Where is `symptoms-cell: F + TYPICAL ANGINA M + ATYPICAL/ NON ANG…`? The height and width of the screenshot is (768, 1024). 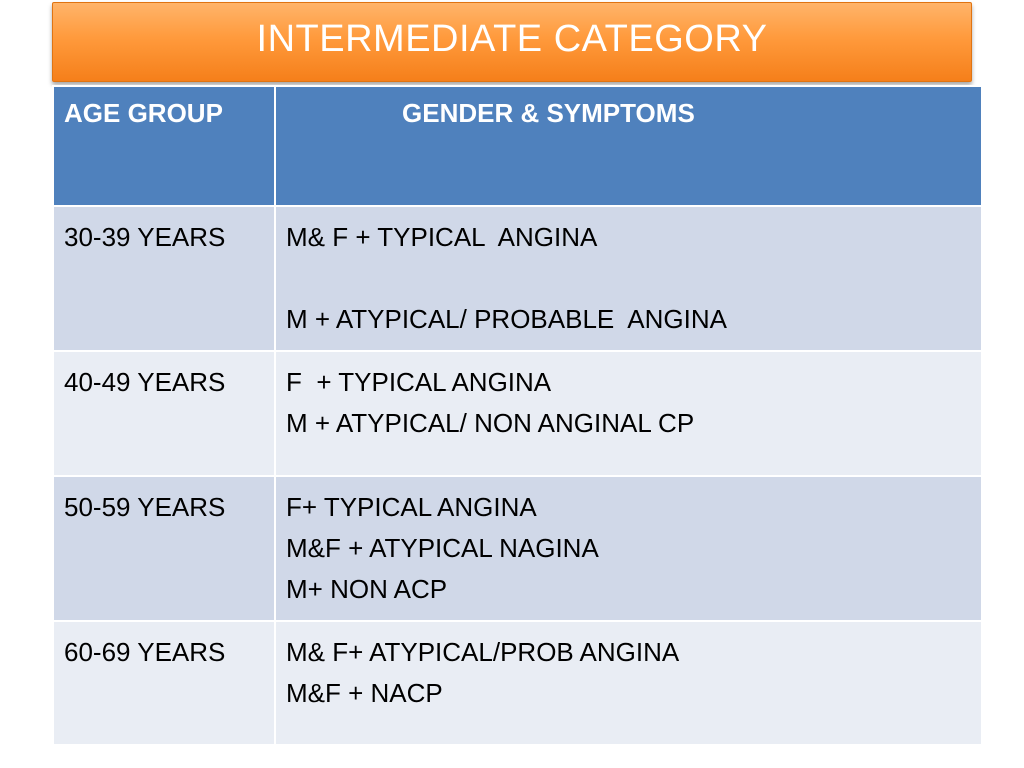
symptoms-cell: F + TYPICAL ANGINA M + ATYPICAL/ NON ANG… is located at coordinates (628, 413).